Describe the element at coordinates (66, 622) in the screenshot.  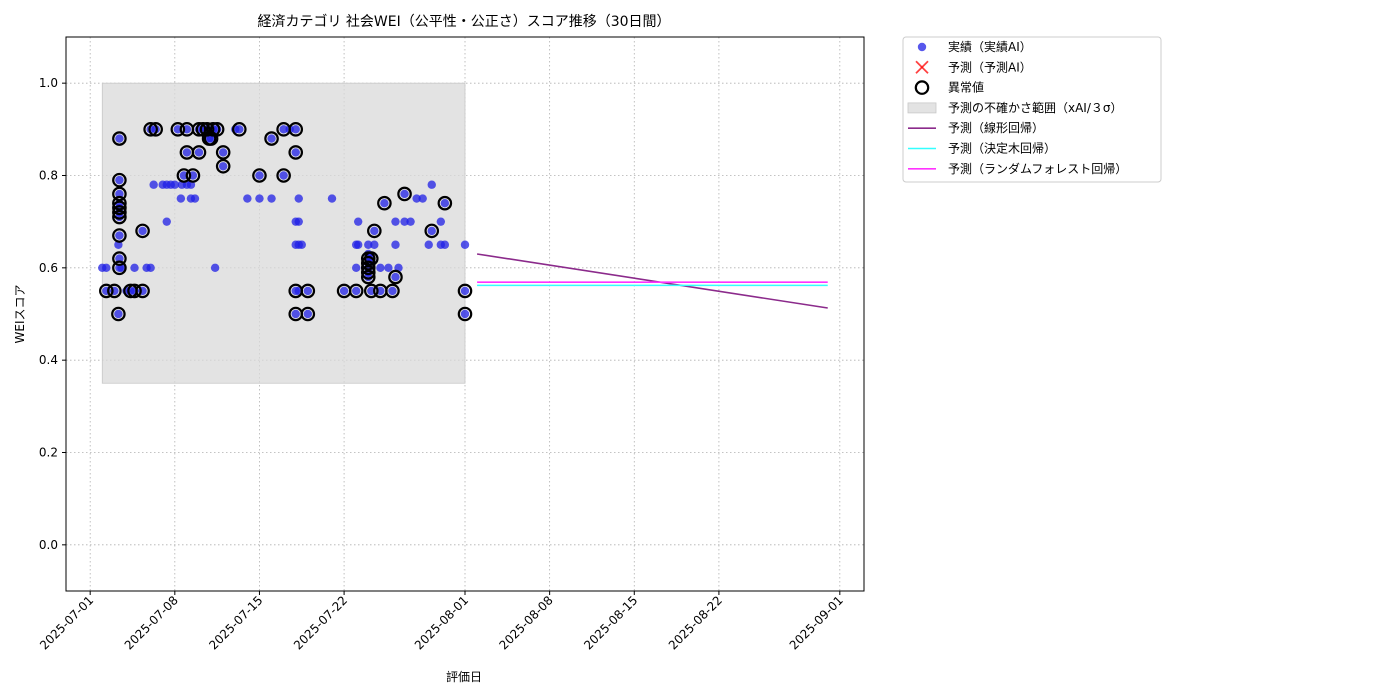
I see `x-tick-label: 2025-07-01` at that location.